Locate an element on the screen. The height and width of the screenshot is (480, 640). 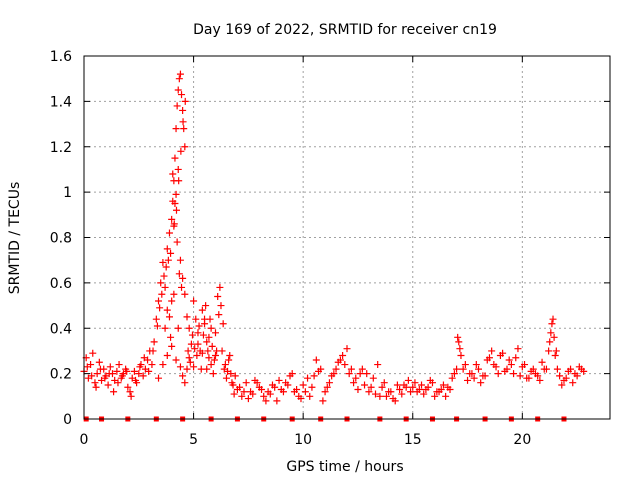
x-tick-label: 20 is located at coordinates (522, 440).